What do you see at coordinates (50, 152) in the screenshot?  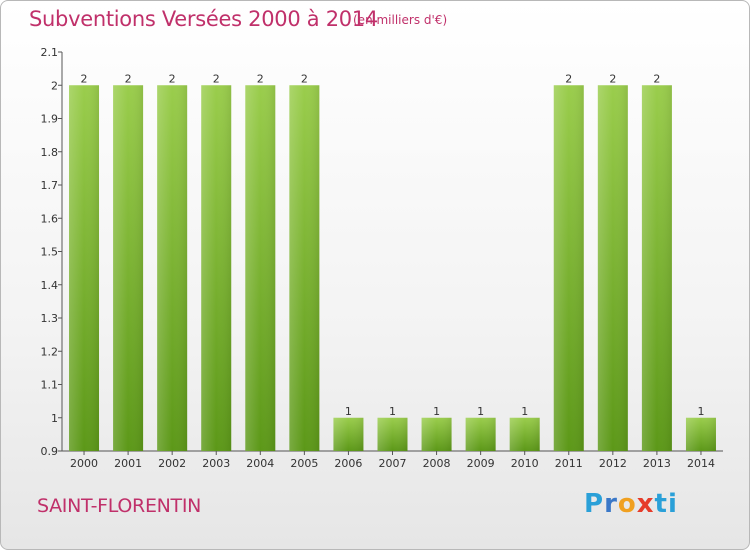 I see `y-tick-label: 1.8` at bounding box center [50, 152].